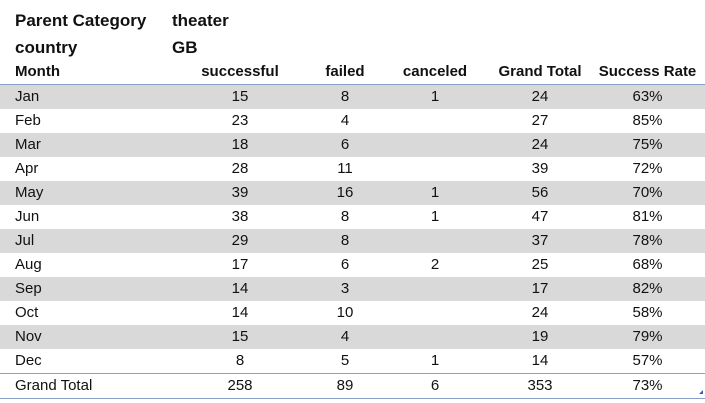 This screenshot has width=705, height=403. What do you see at coordinates (345, 312) in the screenshot?
I see `cell-failed: 10` at bounding box center [345, 312].